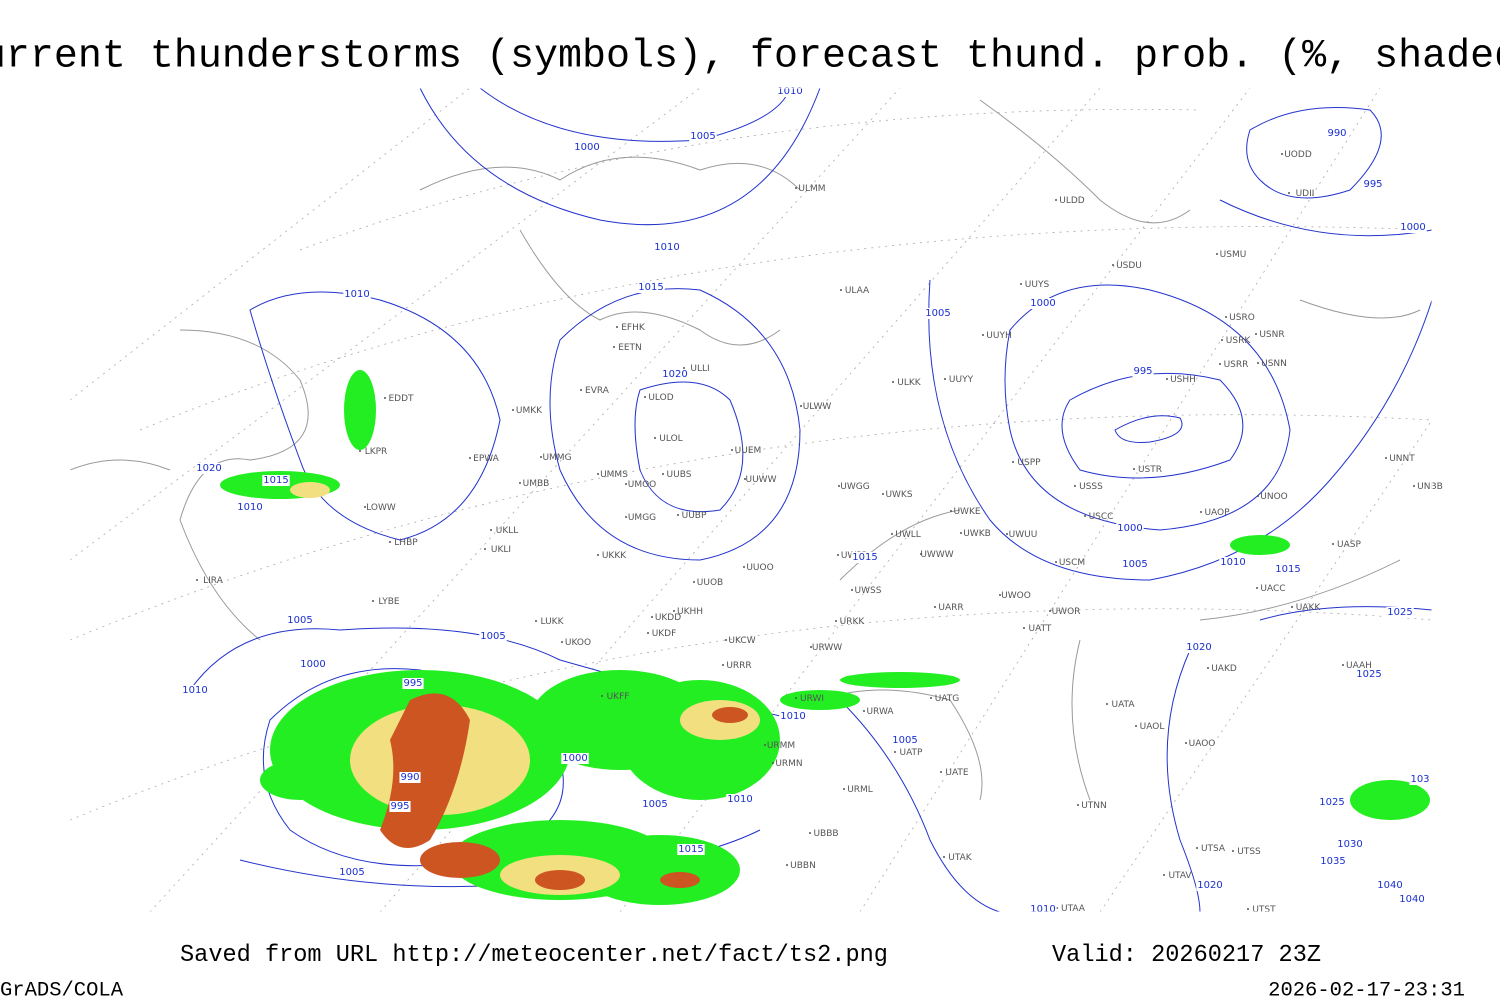 This screenshot has width=1500, height=1000. I want to click on station-label: EPWA, so click(486, 459).